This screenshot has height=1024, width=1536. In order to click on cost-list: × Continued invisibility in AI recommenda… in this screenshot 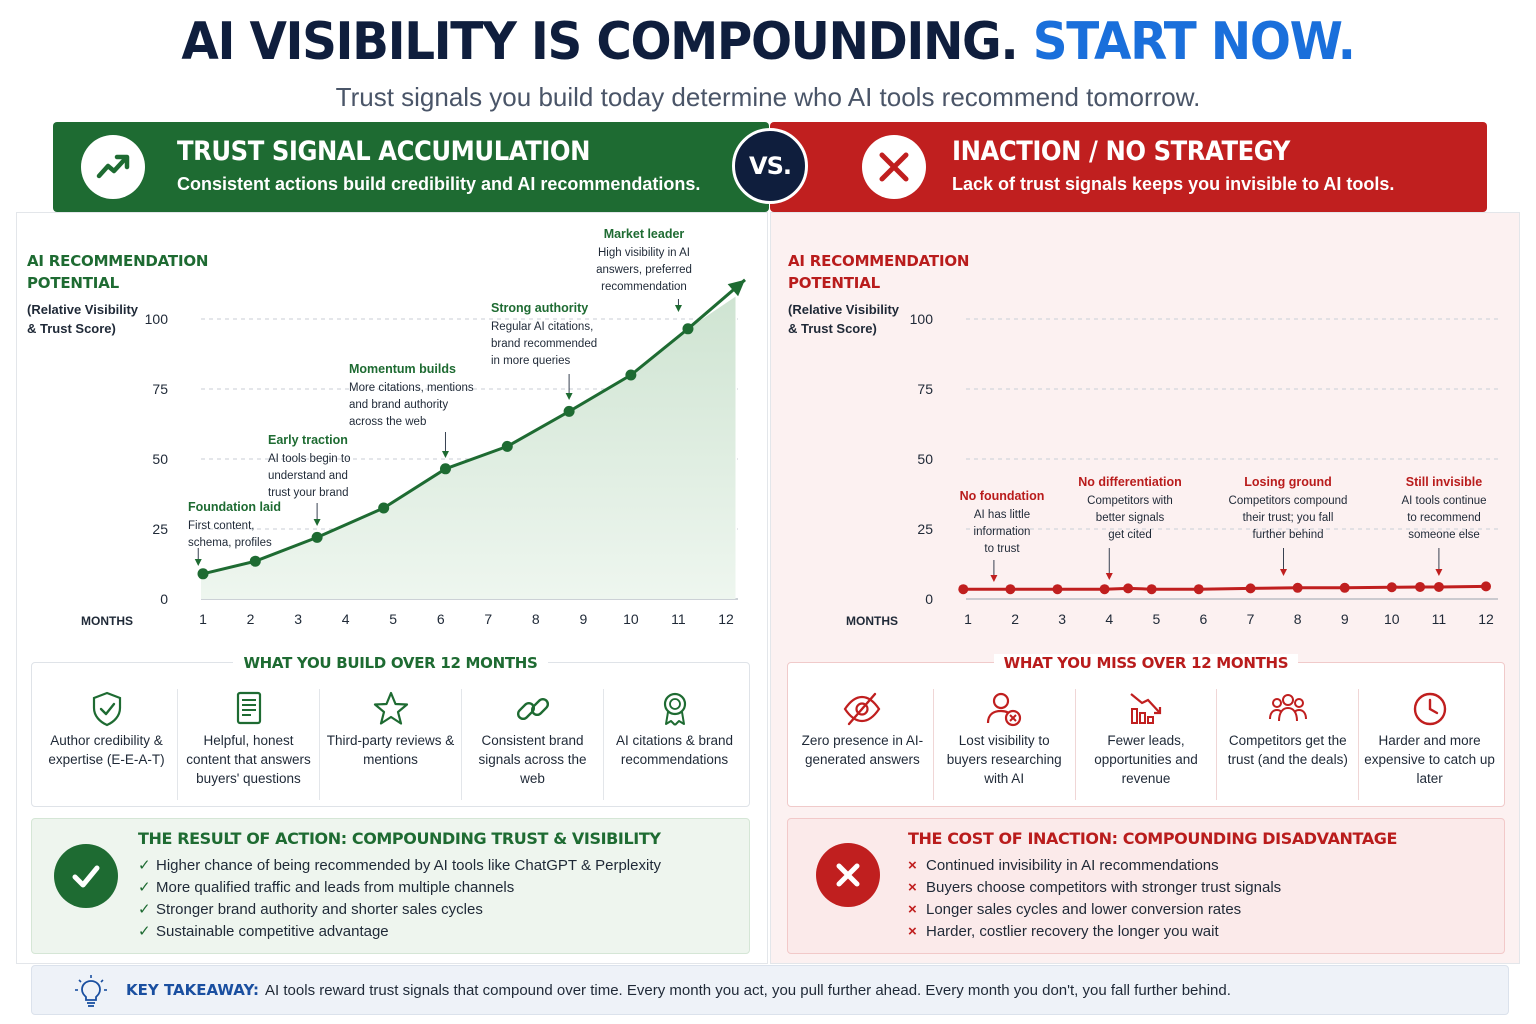, I will do `click(1094, 899)`.